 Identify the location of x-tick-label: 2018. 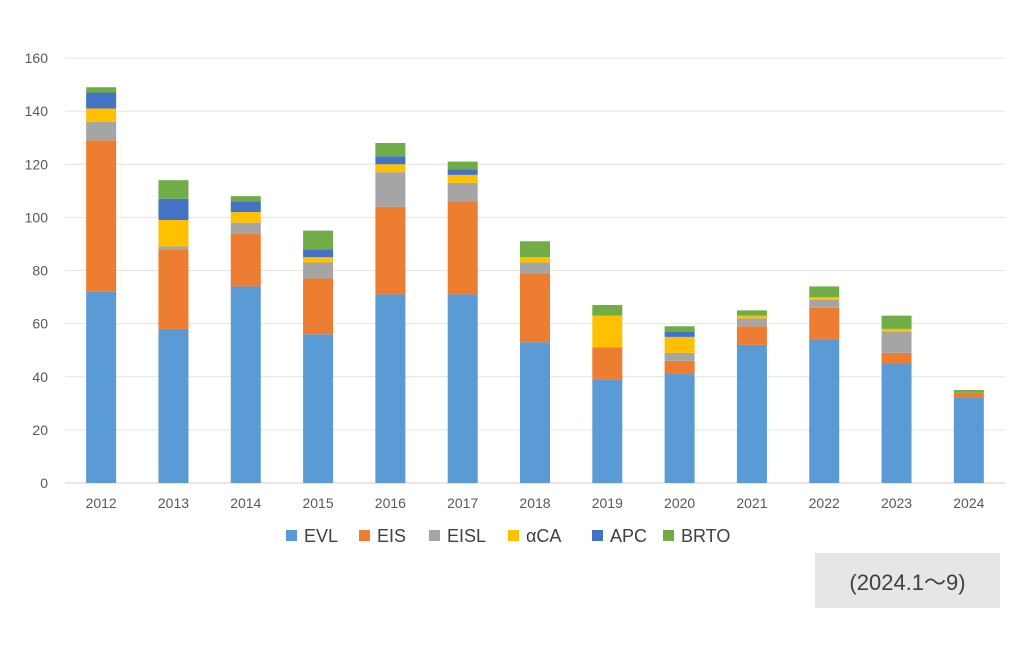
(534, 503).